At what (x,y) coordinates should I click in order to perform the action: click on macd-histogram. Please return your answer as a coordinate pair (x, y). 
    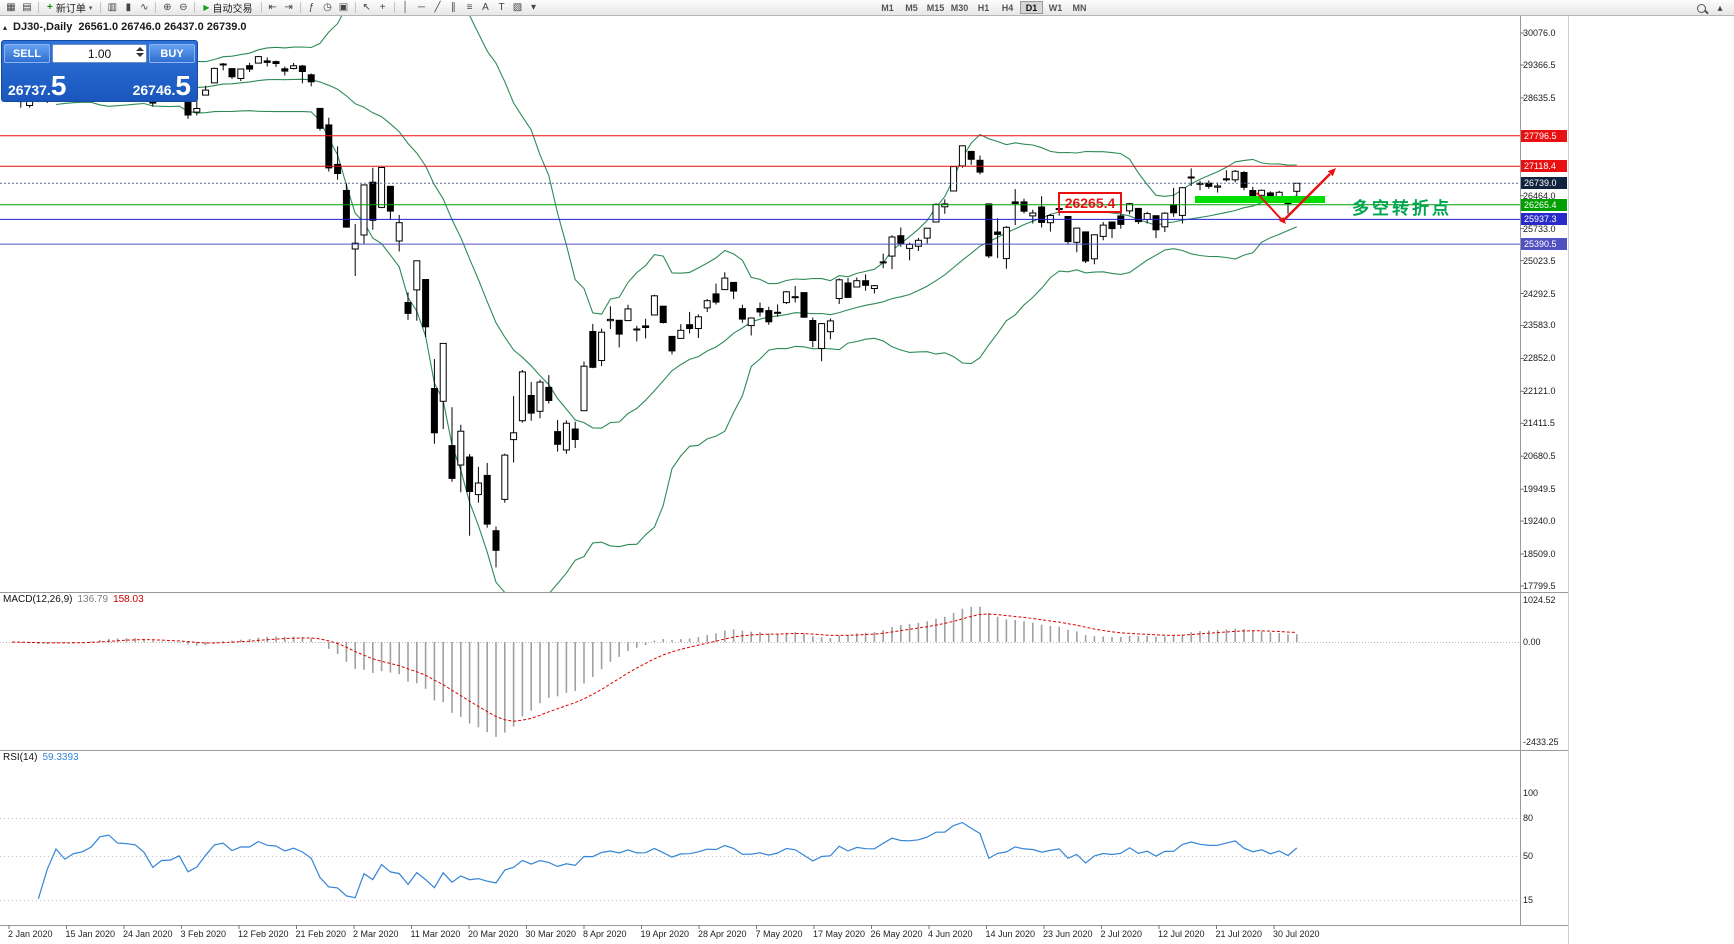
    Looking at the image, I should click on (658, 671).